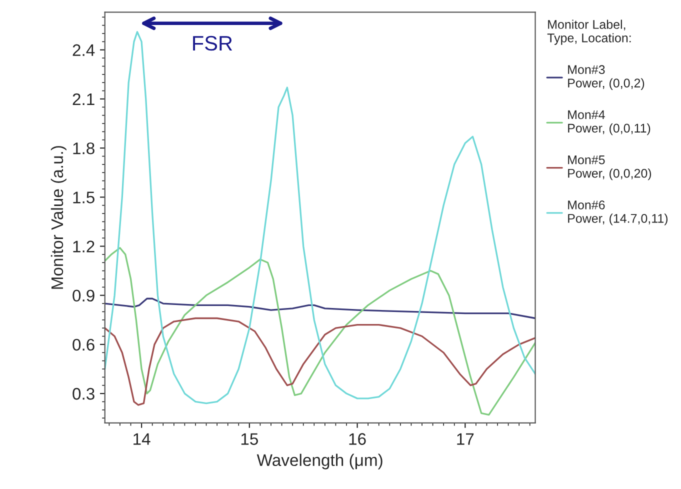  What do you see at coordinates (606, 77) in the screenshot?
I see `legend-label: Mon#3 Power, (0,0,2)` at bounding box center [606, 77].